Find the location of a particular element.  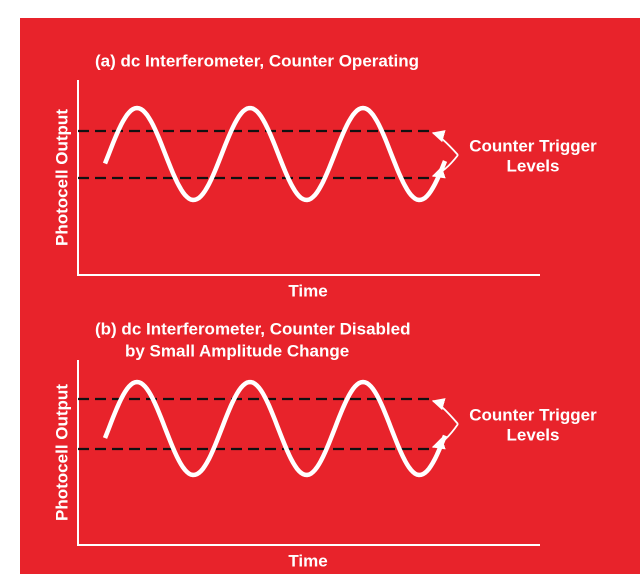

panel-title: (a) dc Interferometer, Counter Operating is located at coordinates (257, 60).